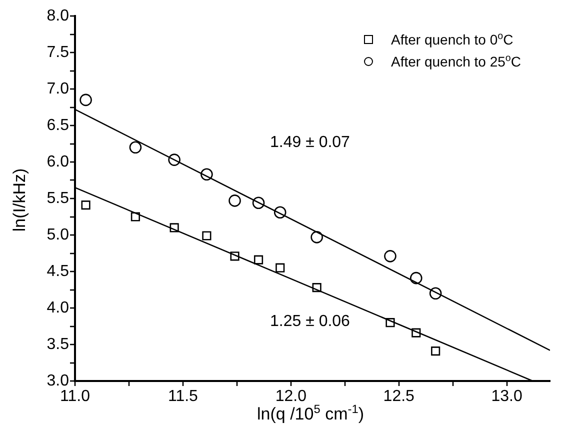  Describe the element at coordinates (58, 125) in the screenshot. I see `y-tick-label: 6.5` at that location.